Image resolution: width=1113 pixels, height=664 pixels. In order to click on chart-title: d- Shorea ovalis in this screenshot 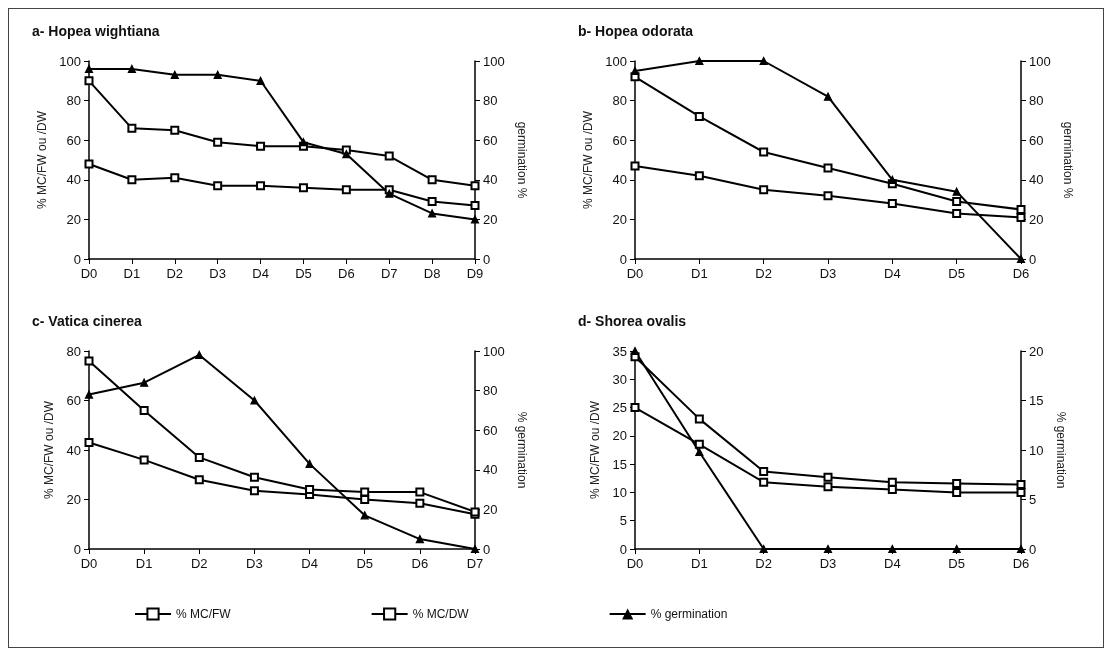, I will do `click(632, 321)`.